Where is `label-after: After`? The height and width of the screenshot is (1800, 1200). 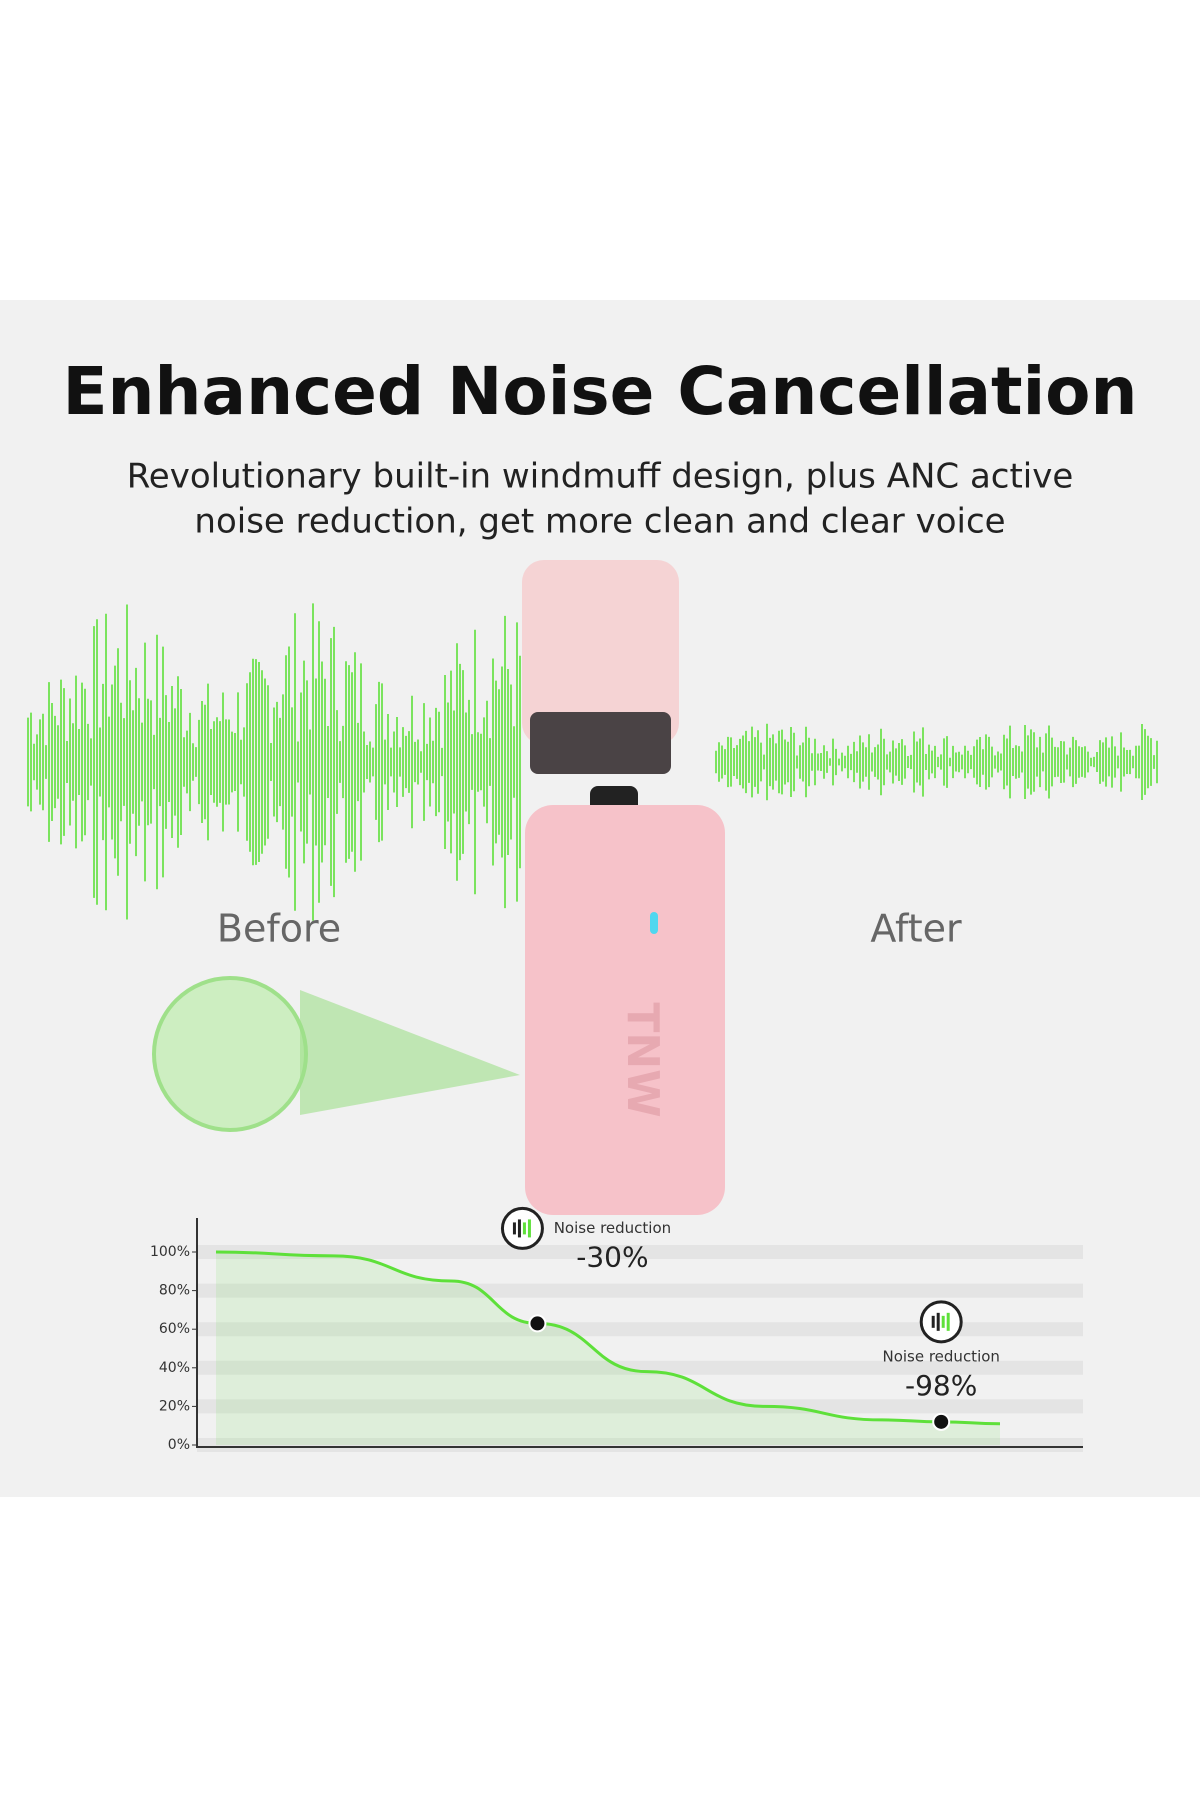 label-after: After is located at coordinates (916, 929).